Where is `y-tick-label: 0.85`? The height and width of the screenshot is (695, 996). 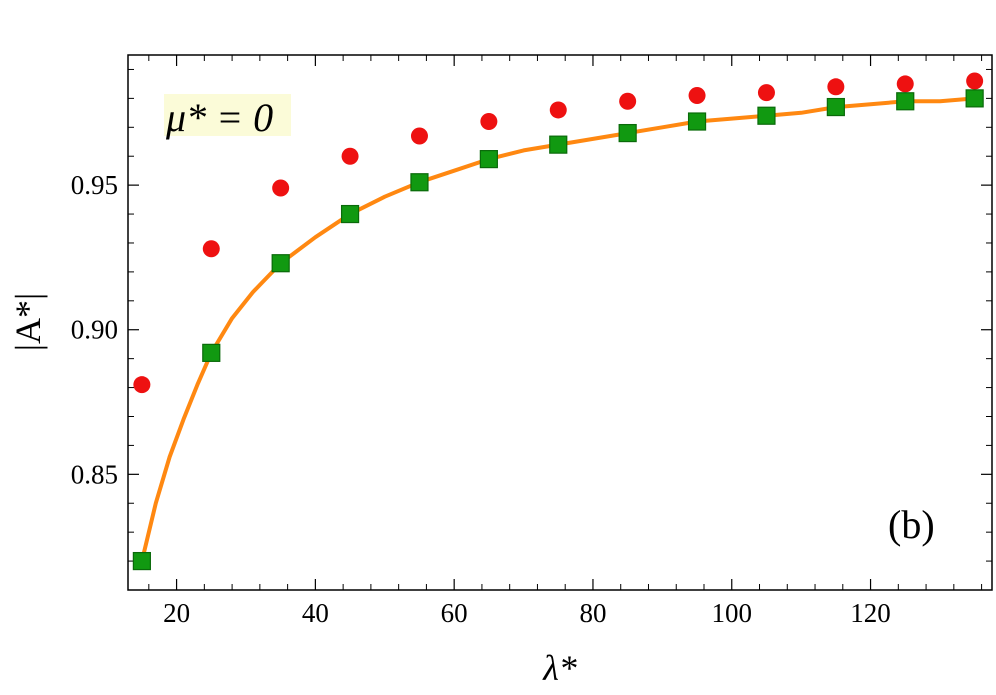
y-tick-label: 0.85 is located at coordinates (94, 474).